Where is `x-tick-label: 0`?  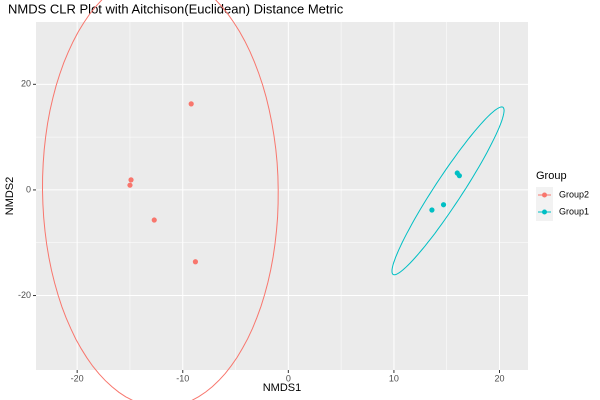 x-tick-label: 0 is located at coordinates (288, 378).